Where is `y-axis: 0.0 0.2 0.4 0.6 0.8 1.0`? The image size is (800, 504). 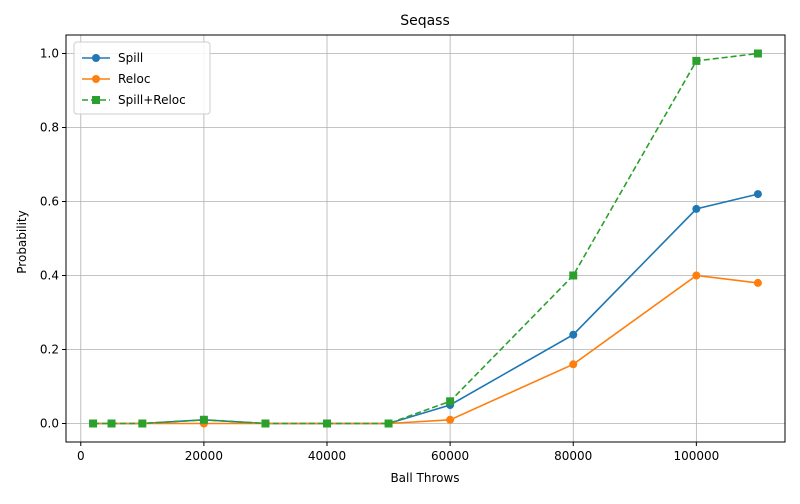 y-axis: 0.0 0.2 0.4 0.6 0.8 1.0 is located at coordinates (53, 239).